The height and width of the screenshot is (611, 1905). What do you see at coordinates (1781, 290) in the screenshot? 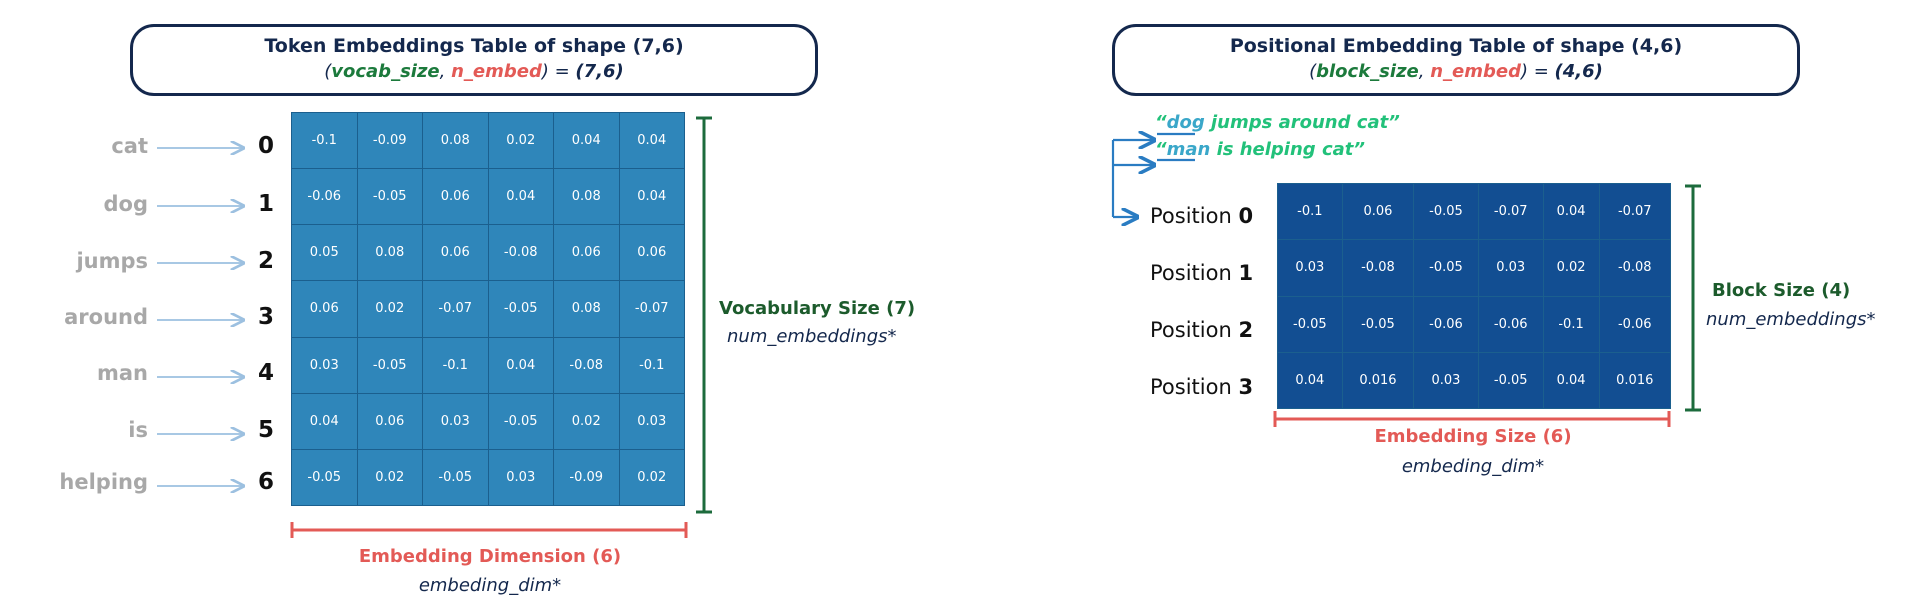
I see `block-size-label: Block Size (4)` at bounding box center [1781, 290].